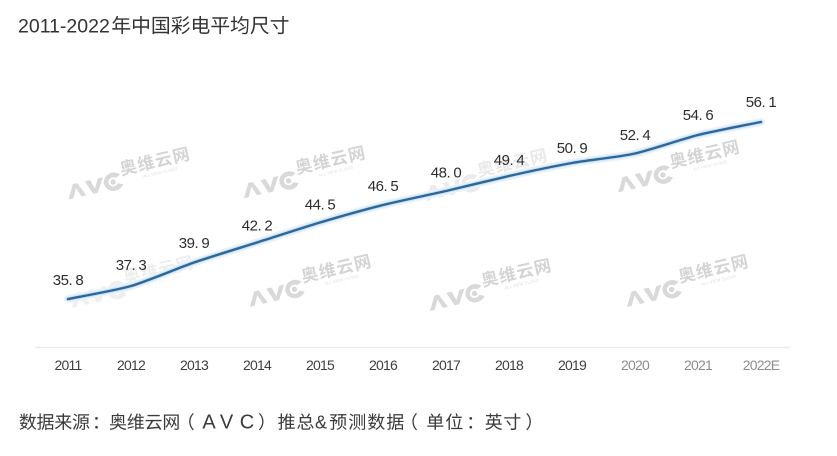 This screenshot has width=837, height=456. What do you see at coordinates (320, 365) in the screenshot?
I see `svg-text: 2015` at bounding box center [320, 365].